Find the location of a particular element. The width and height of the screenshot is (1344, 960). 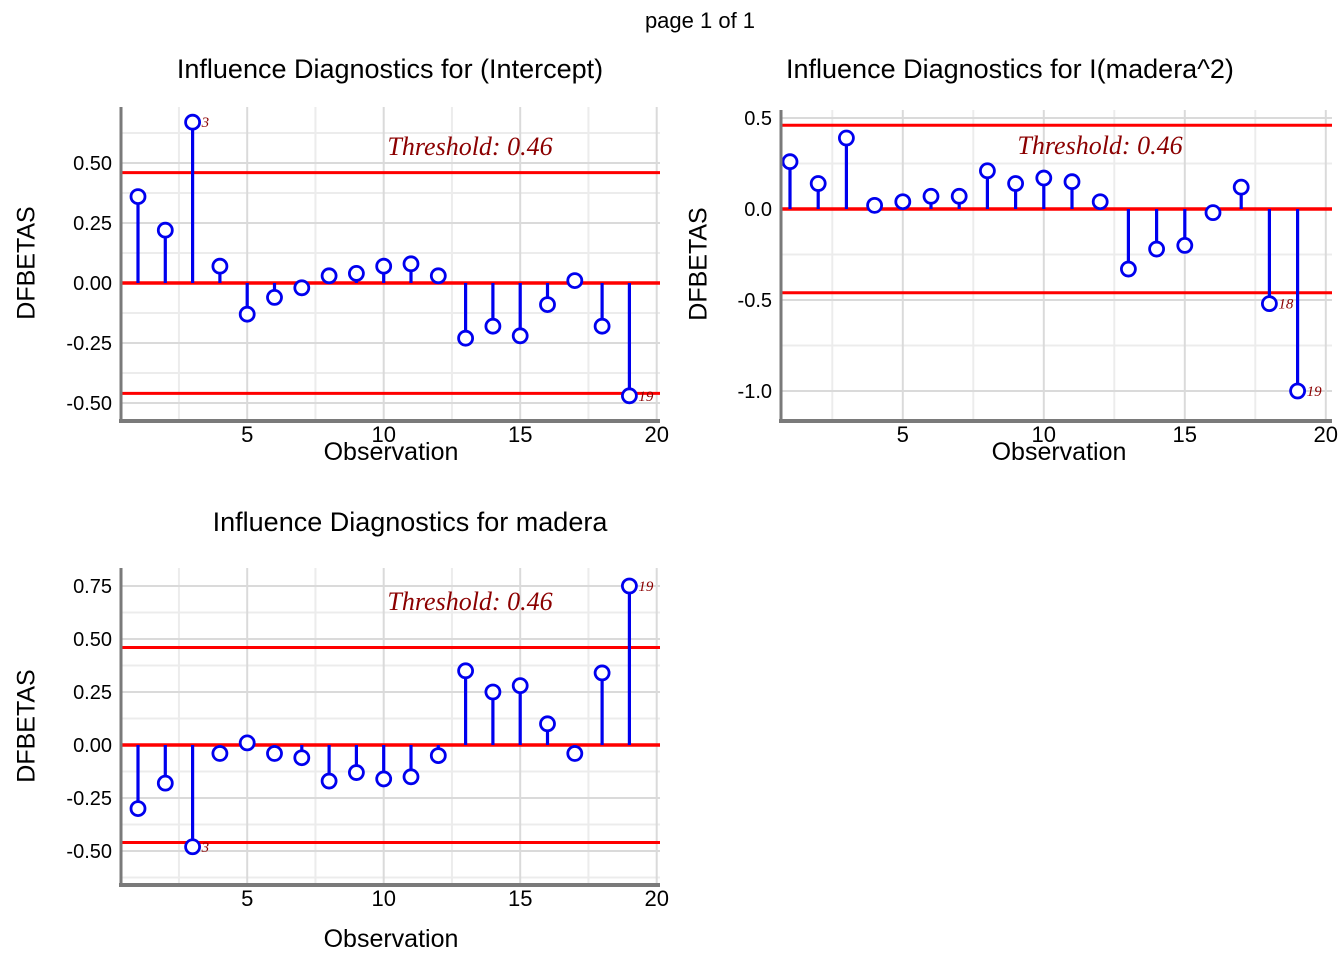

chart-madera2-threshold-annotation: Threshold: 0.46 is located at coordinates (1100, 145).